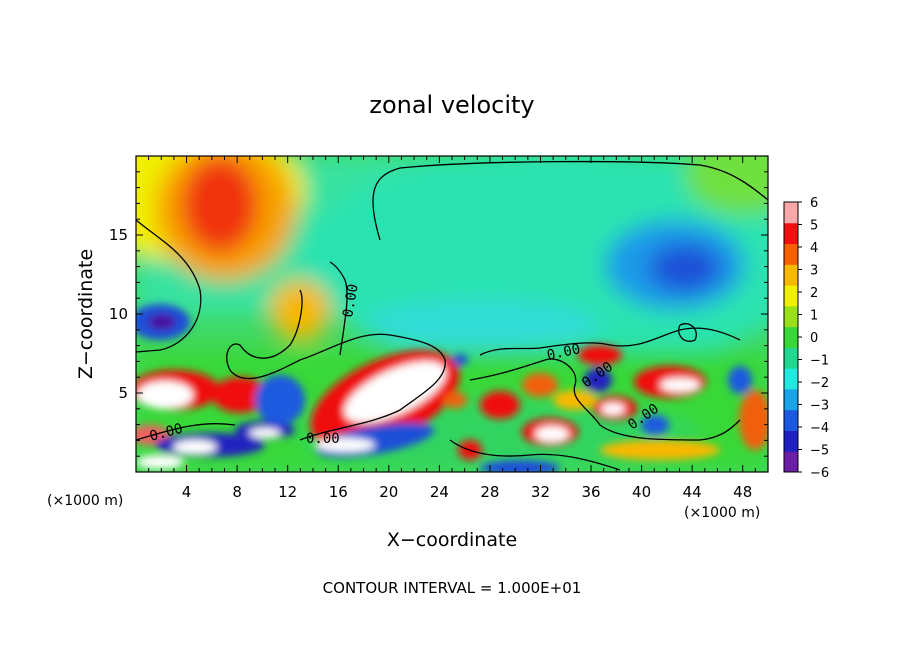 This screenshot has height=654, width=904. I want to click on x-tick-label: 28, so click(489, 492).